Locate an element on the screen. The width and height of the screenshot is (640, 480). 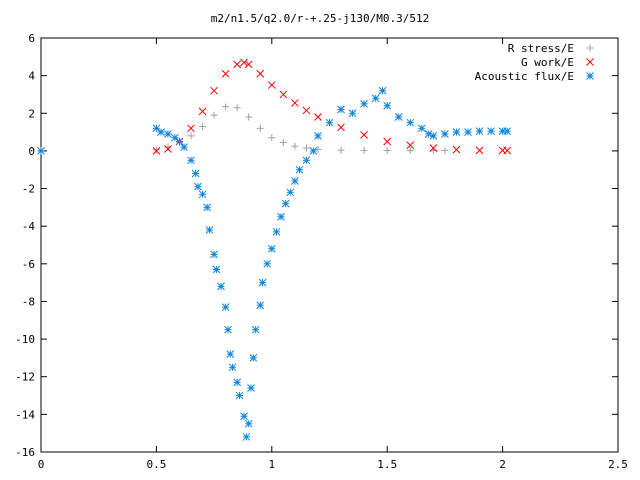
x-tick-label: 0 is located at coordinates (41, 464).